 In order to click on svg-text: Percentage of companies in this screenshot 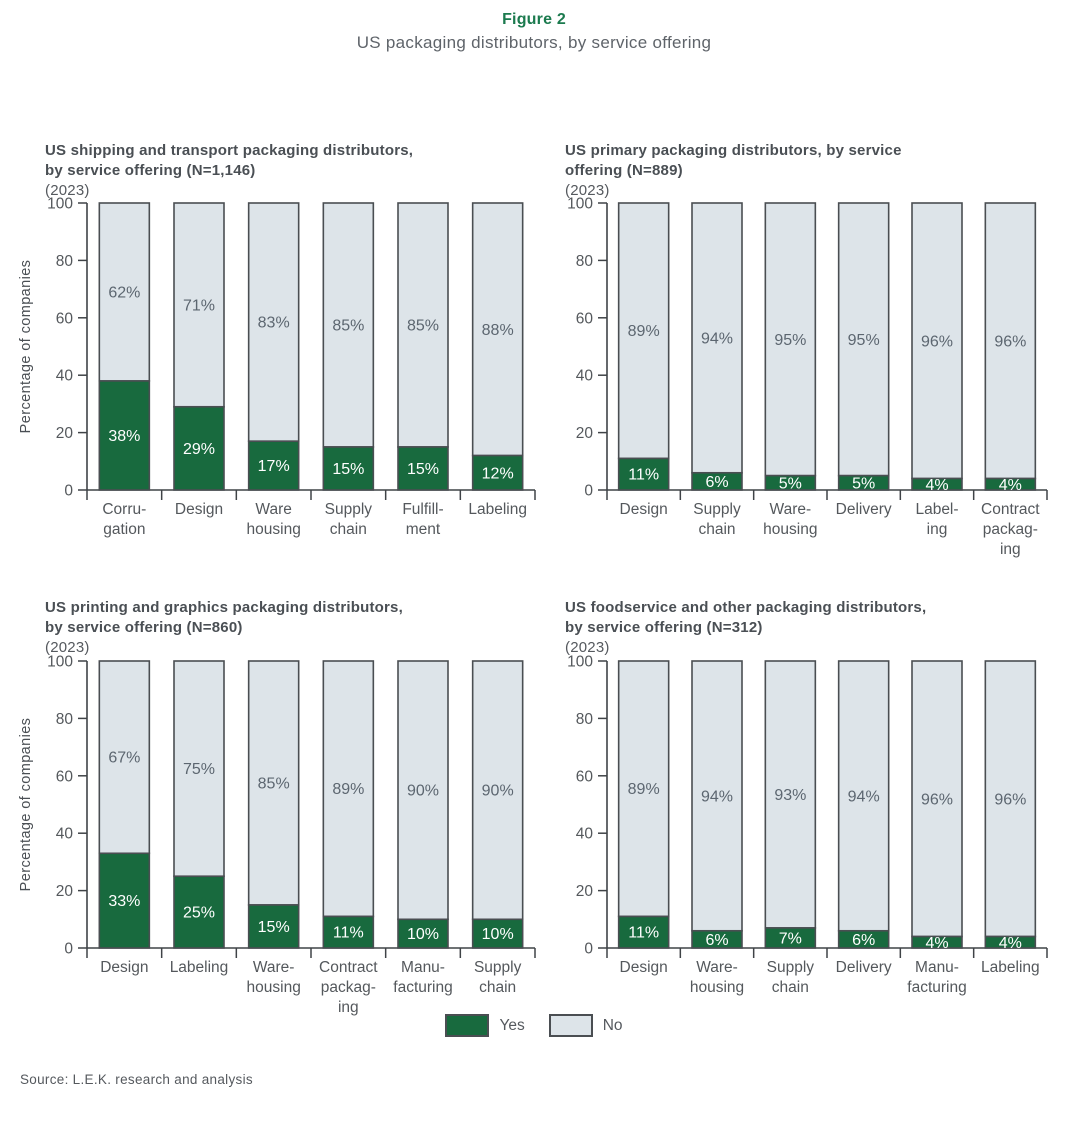, I will do `click(26, 347)`.